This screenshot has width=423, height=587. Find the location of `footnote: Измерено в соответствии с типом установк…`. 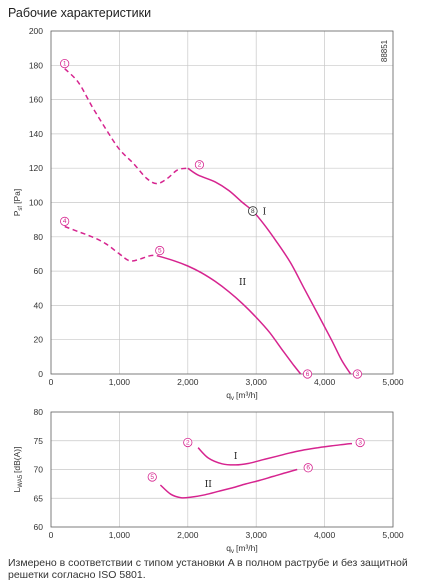

footnote: Измерено в соответствии с типом установк… is located at coordinates (208, 569).